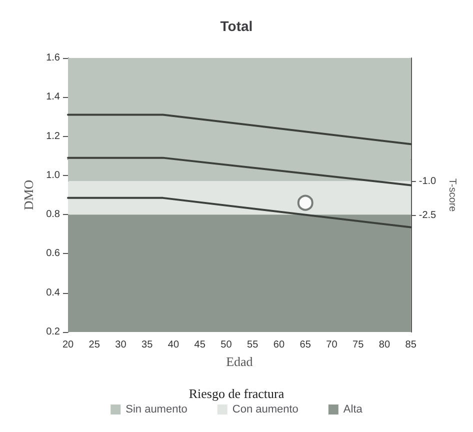  I want to click on y-tick-label: 0.8, so click(53, 214).